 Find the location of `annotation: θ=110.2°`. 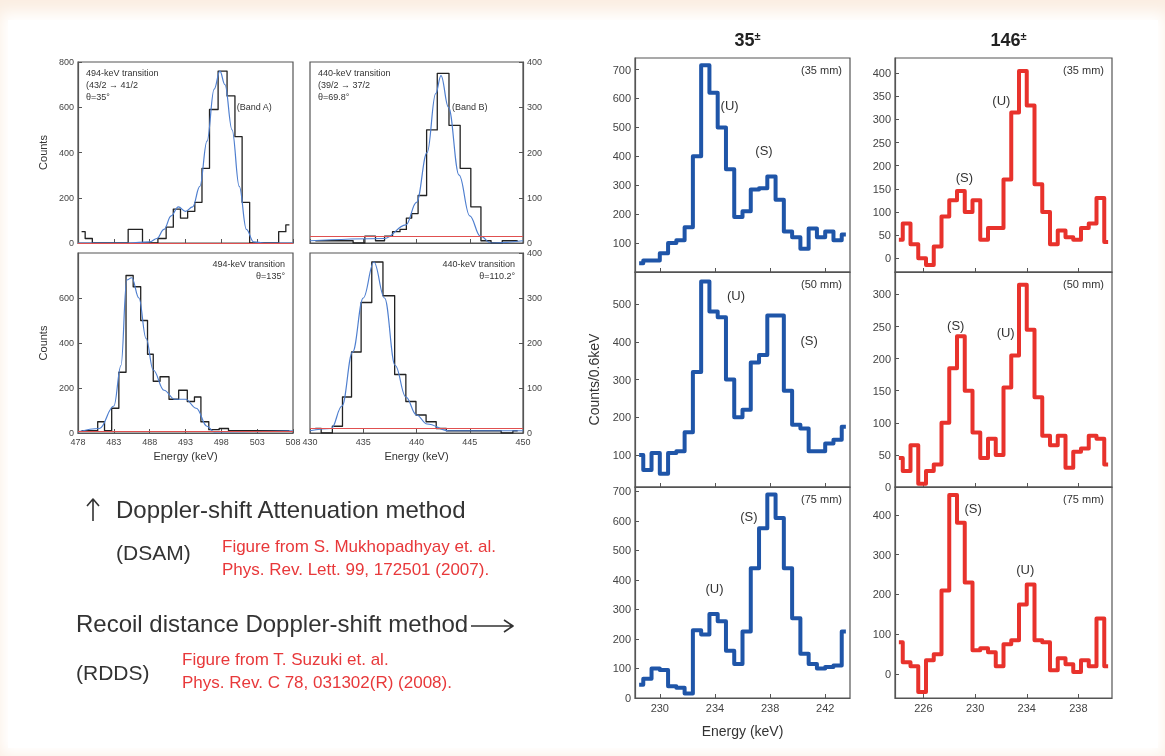

annotation: θ=110.2° is located at coordinates (497, 275).